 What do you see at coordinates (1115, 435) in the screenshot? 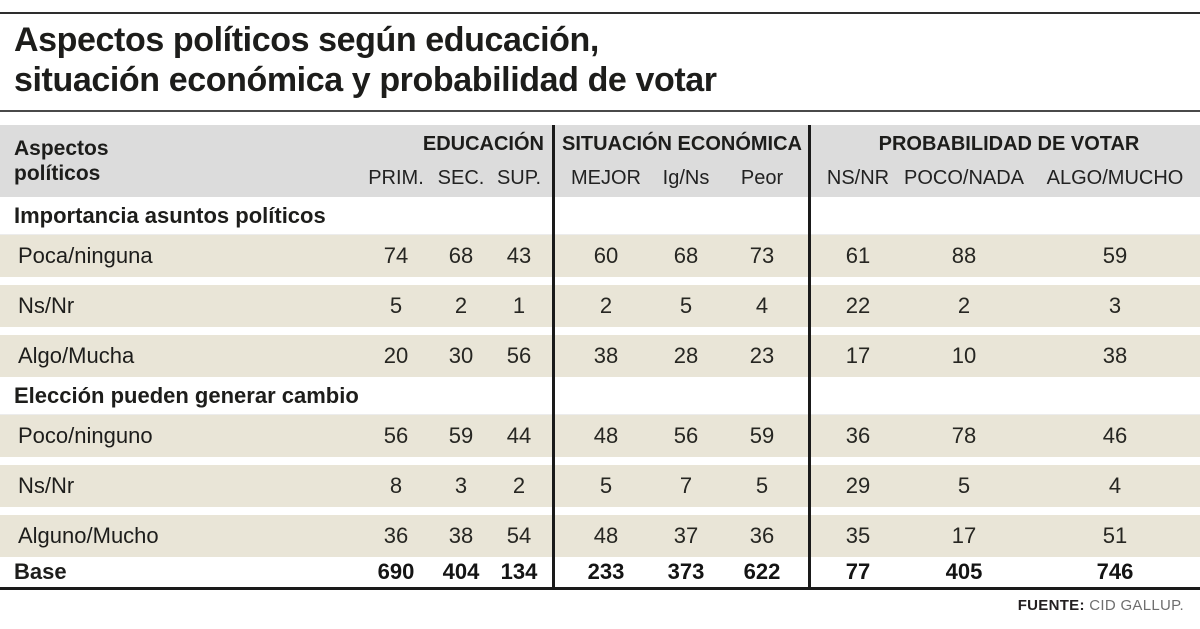
I see `cell-value: 46` at bounding box center [1115, 435].